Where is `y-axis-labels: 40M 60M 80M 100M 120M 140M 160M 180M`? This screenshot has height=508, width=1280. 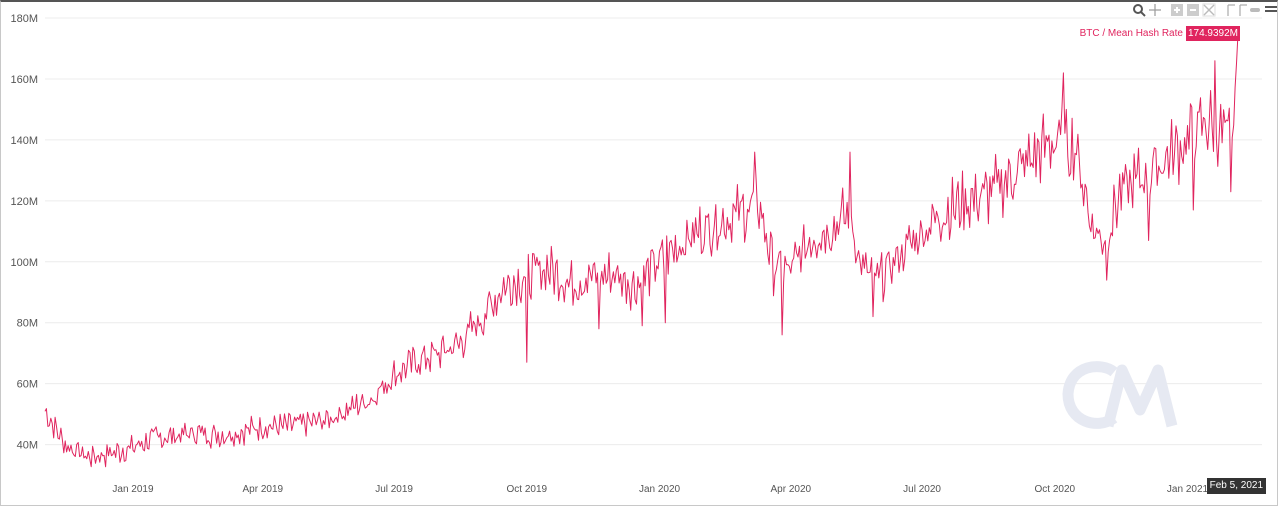 y-axis-labels: 40M 60M 80M 100M 120M 140M 160M 180M is located at coordinates (24, 232).